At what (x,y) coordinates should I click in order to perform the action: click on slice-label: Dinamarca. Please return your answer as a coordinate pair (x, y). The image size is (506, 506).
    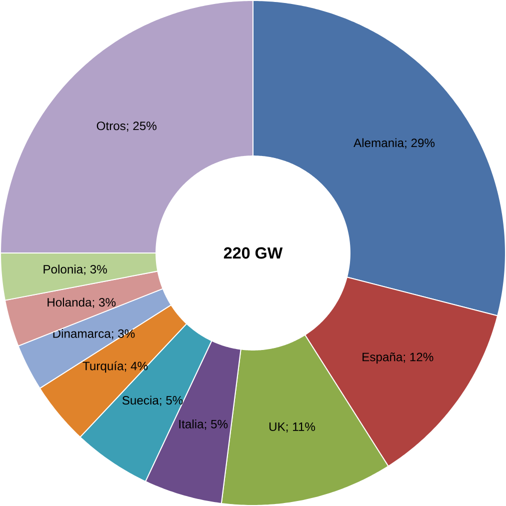
    Looking at the image, I should click on (82, 333).